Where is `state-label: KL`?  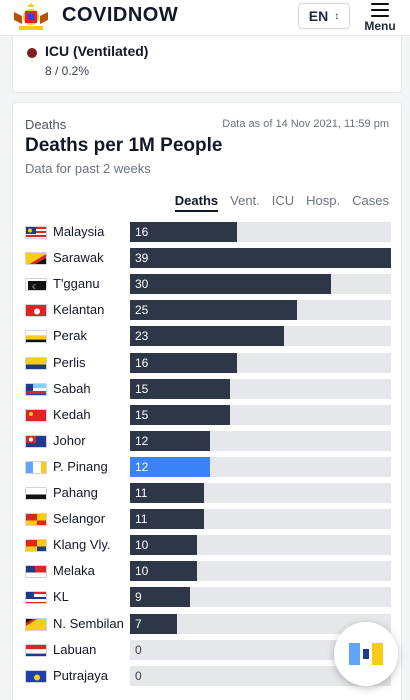
state-label: KL is located at coordinates (61, 597).